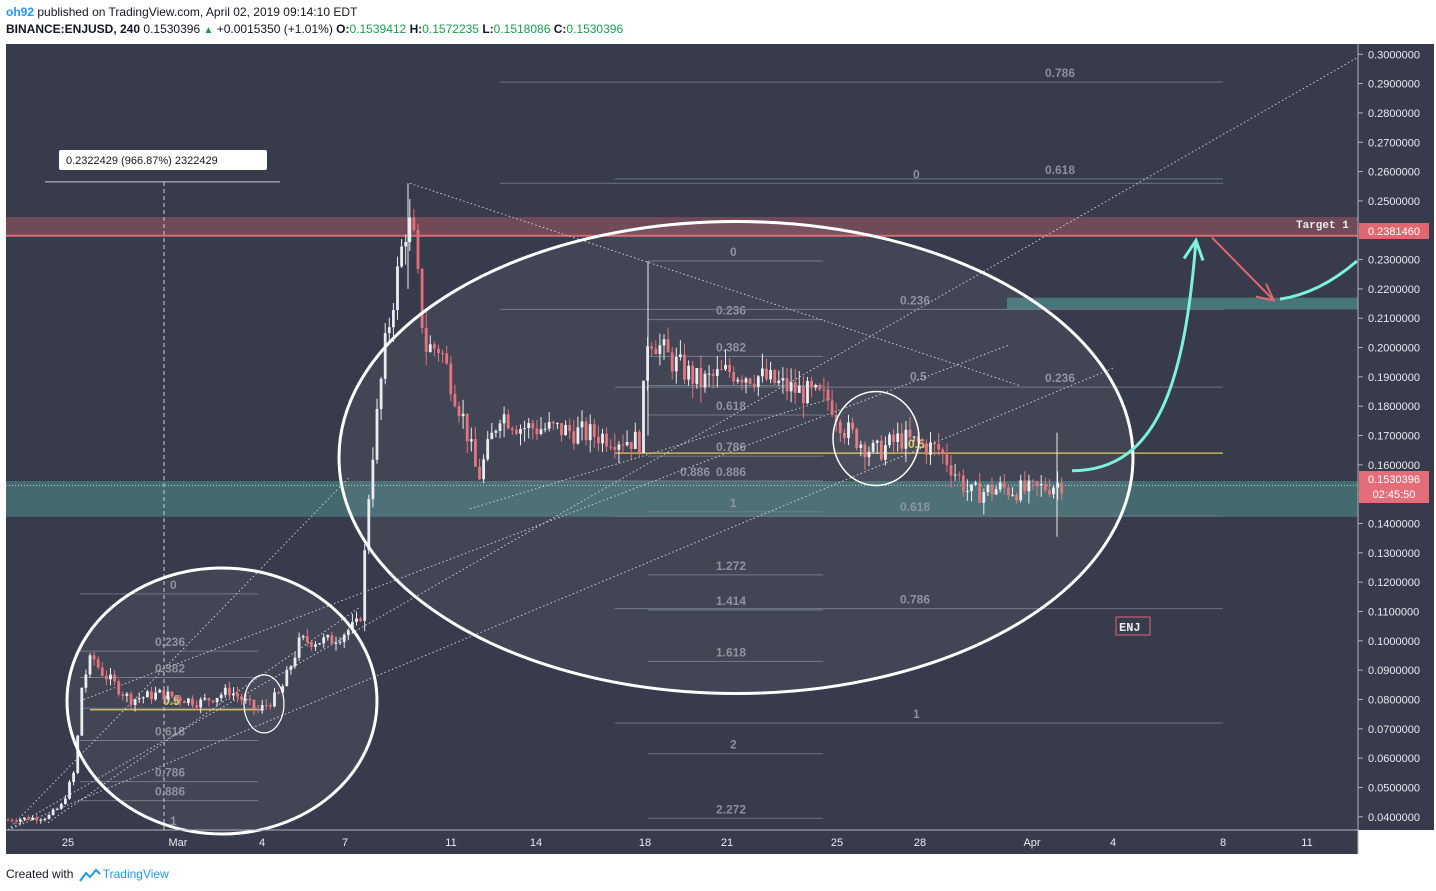  Describe the element at coordinates (40, 874) in the screenshot. I see `created-with-label: Created with` at that location.